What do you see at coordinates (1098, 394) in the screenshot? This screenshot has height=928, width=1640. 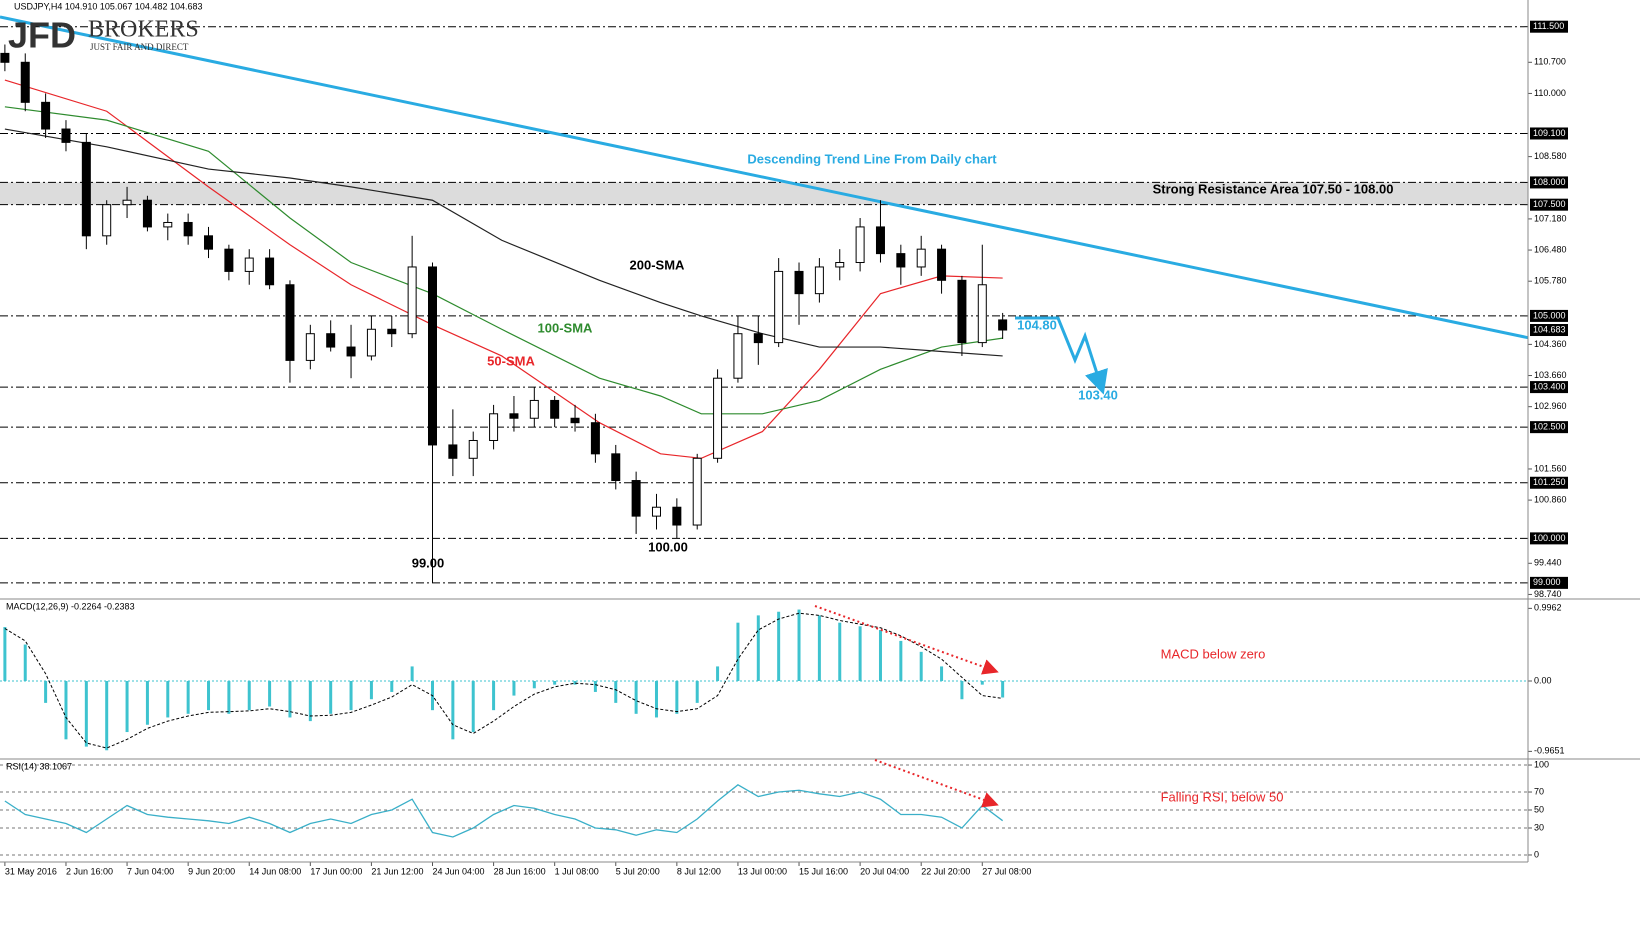 I see `annotation: 103.40` at bounding box center [1098, 394].